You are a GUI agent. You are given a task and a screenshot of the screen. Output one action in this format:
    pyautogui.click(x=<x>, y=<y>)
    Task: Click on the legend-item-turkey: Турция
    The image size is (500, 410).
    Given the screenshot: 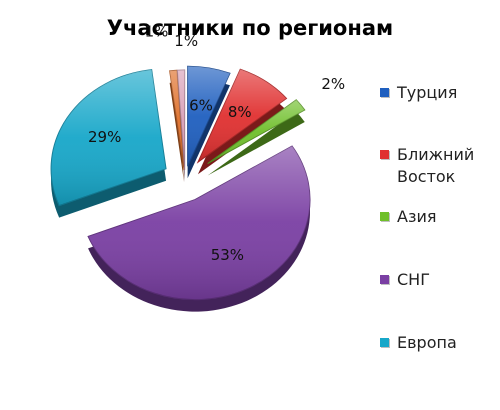 What is the action you would take?
    pyautogui.click(x=418, y=93)
    